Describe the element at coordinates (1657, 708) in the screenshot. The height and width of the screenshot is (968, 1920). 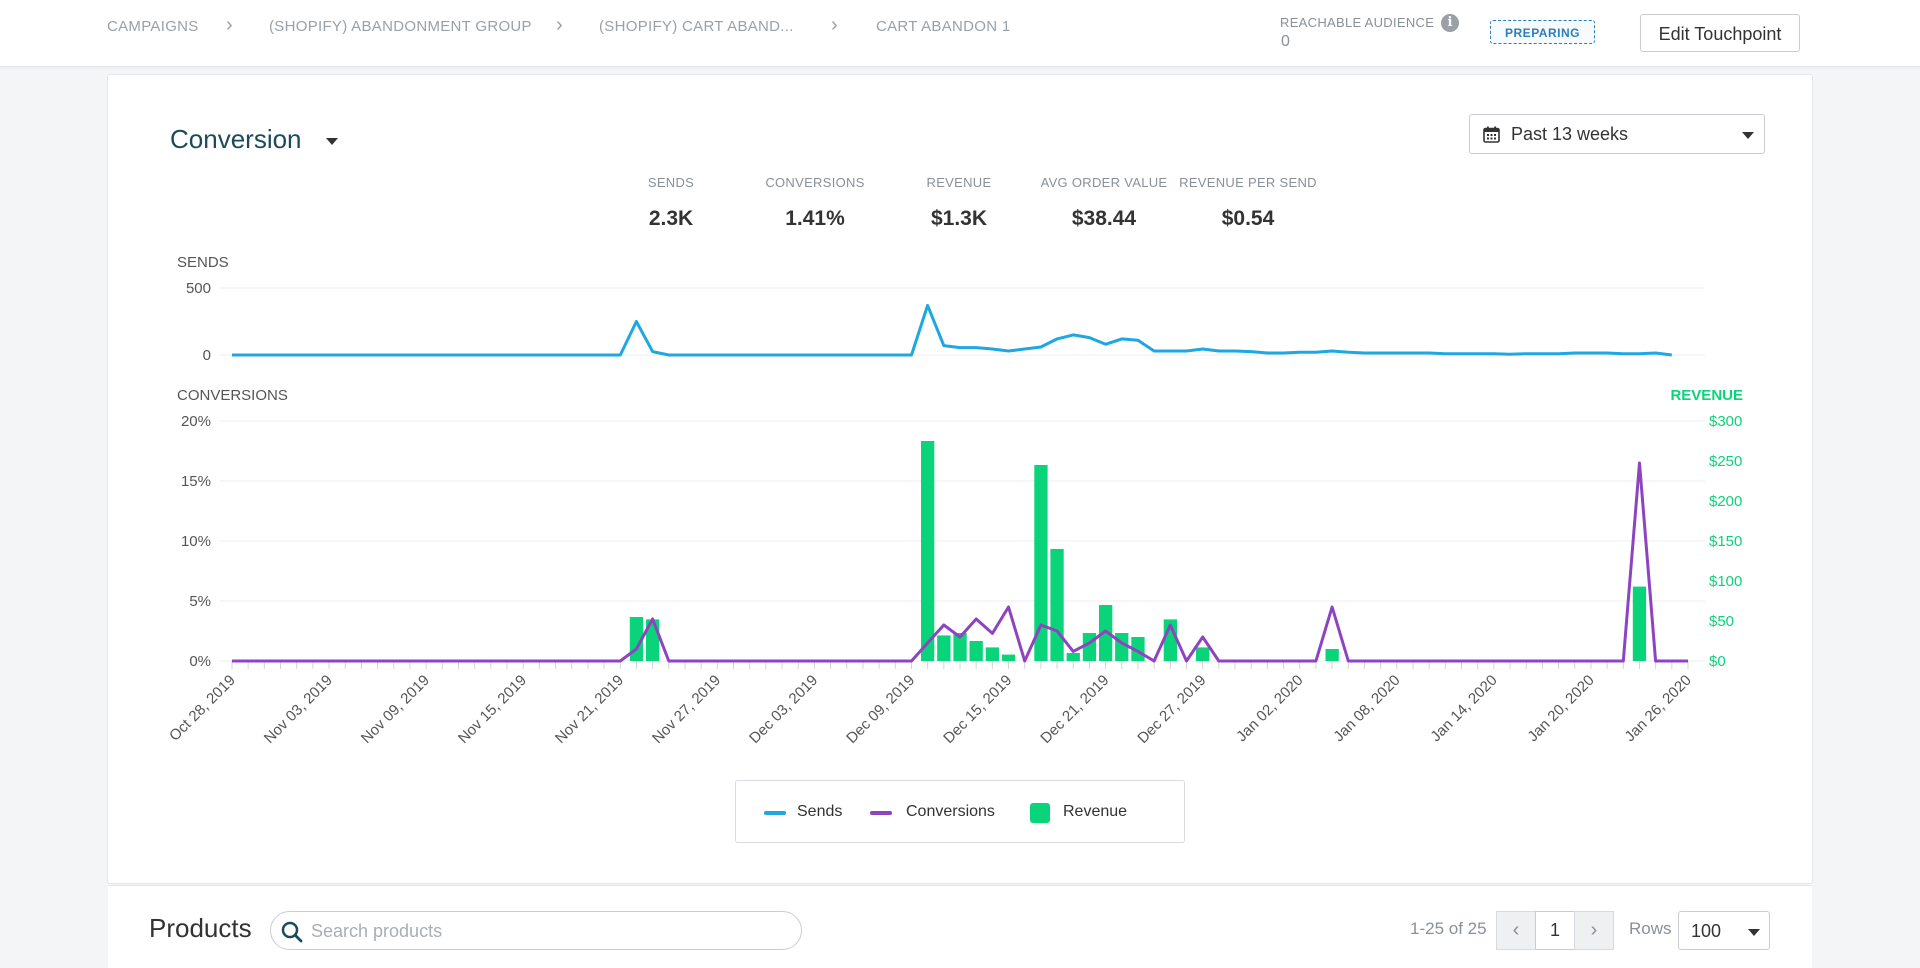
I see `x-tick-label: Jan 26, 2020` at that location.